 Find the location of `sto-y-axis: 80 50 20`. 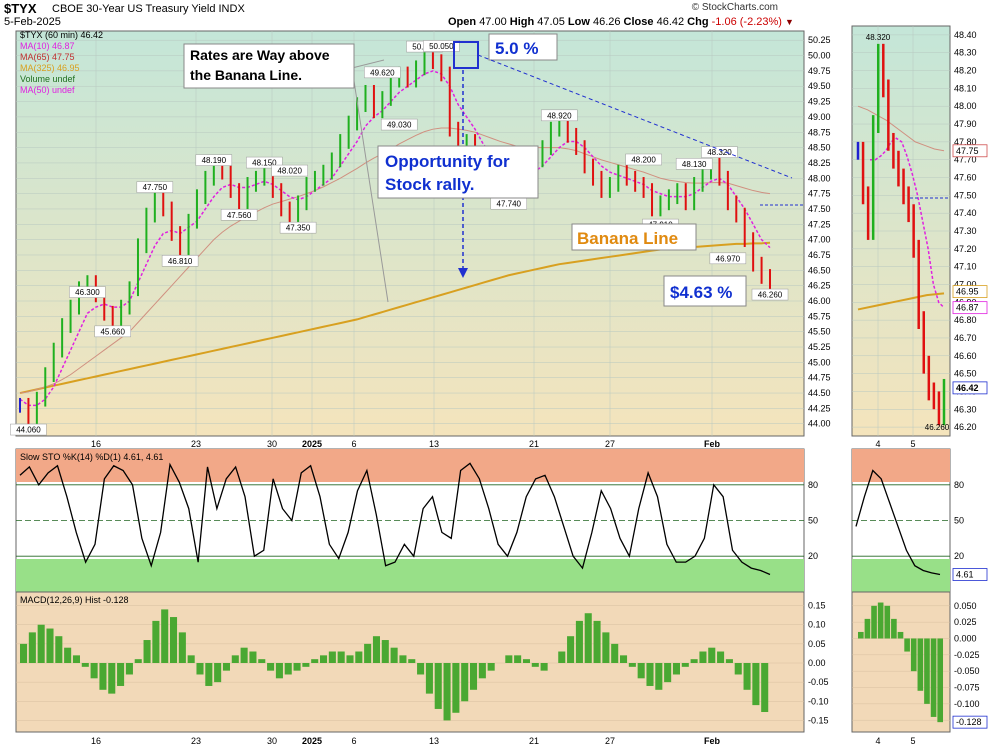

sto-y-axis: 80 50 20 is located at coordinates (813, 520).